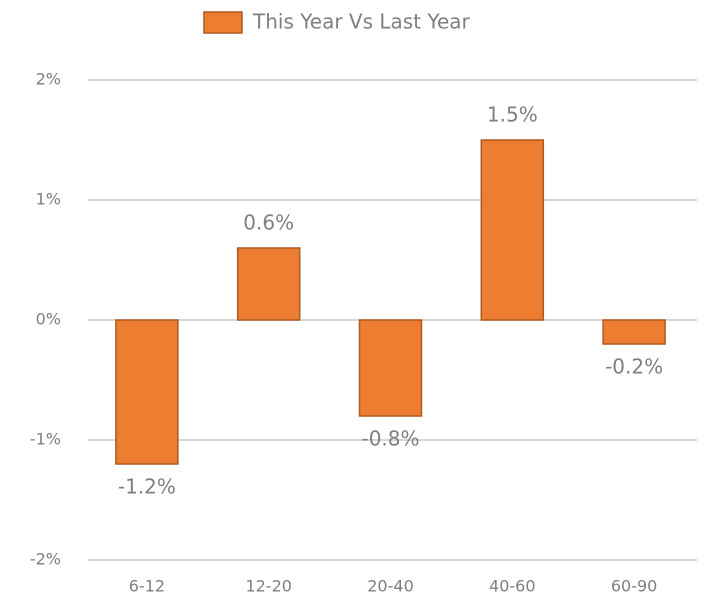 The width and height of the screenshot is (704, 600). What do you see at coordinates (390, 586) in the screenshot?
I see `x-tick-label: 20-40` at bounding box center [390, 586].